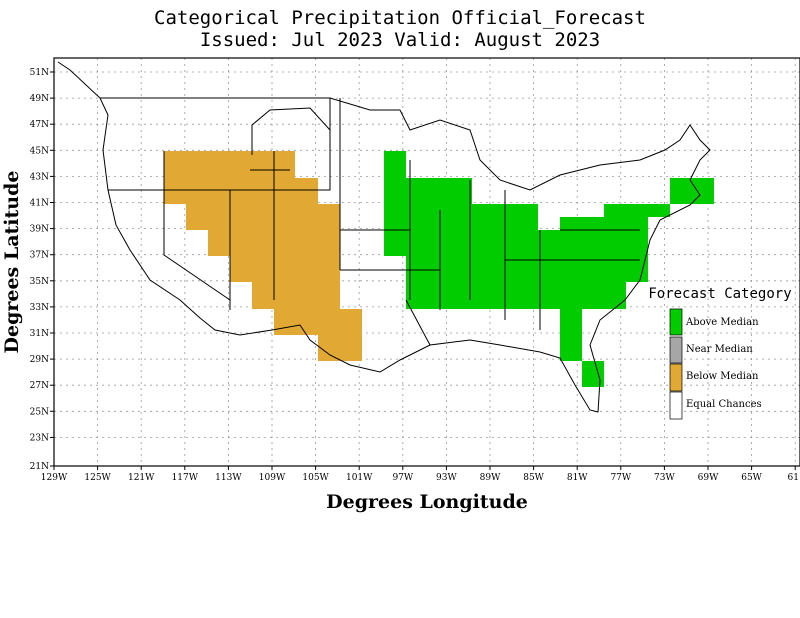 The width and height of the screenshot is (800, 618). I want to click on lat-tick-label: 41N, so click(39, 204).